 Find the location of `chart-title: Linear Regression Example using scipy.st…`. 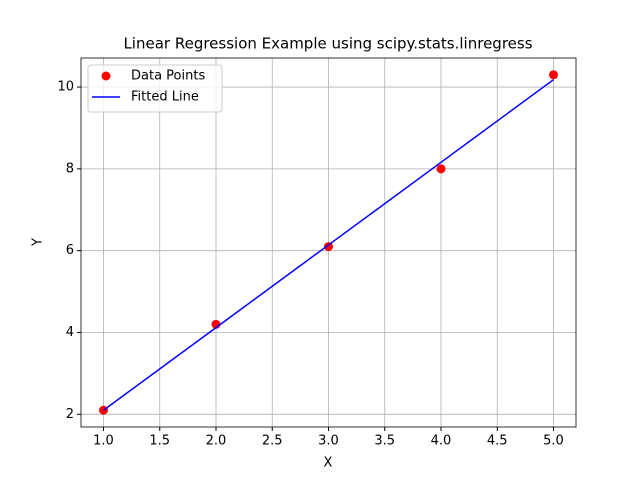

chart-title: Linear Regression Example using scipy.st… is located at coordinates (327, 44).